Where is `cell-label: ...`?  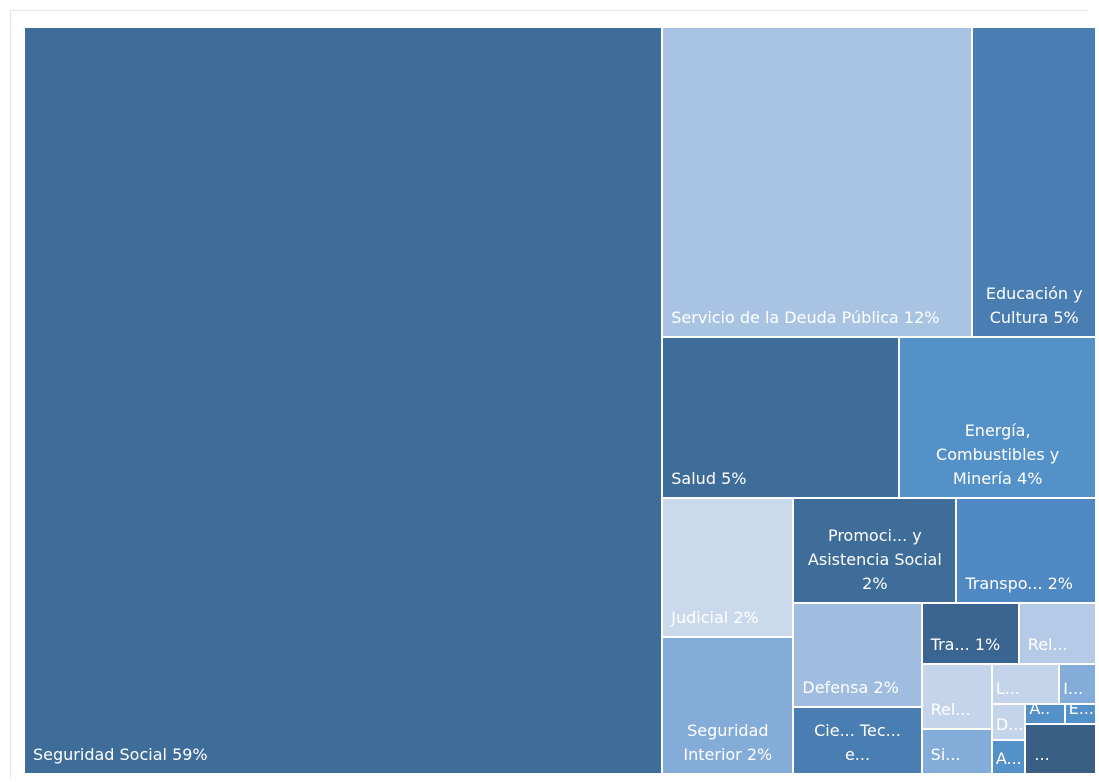
cell-label: ... is located at coordinates (1041, 755).